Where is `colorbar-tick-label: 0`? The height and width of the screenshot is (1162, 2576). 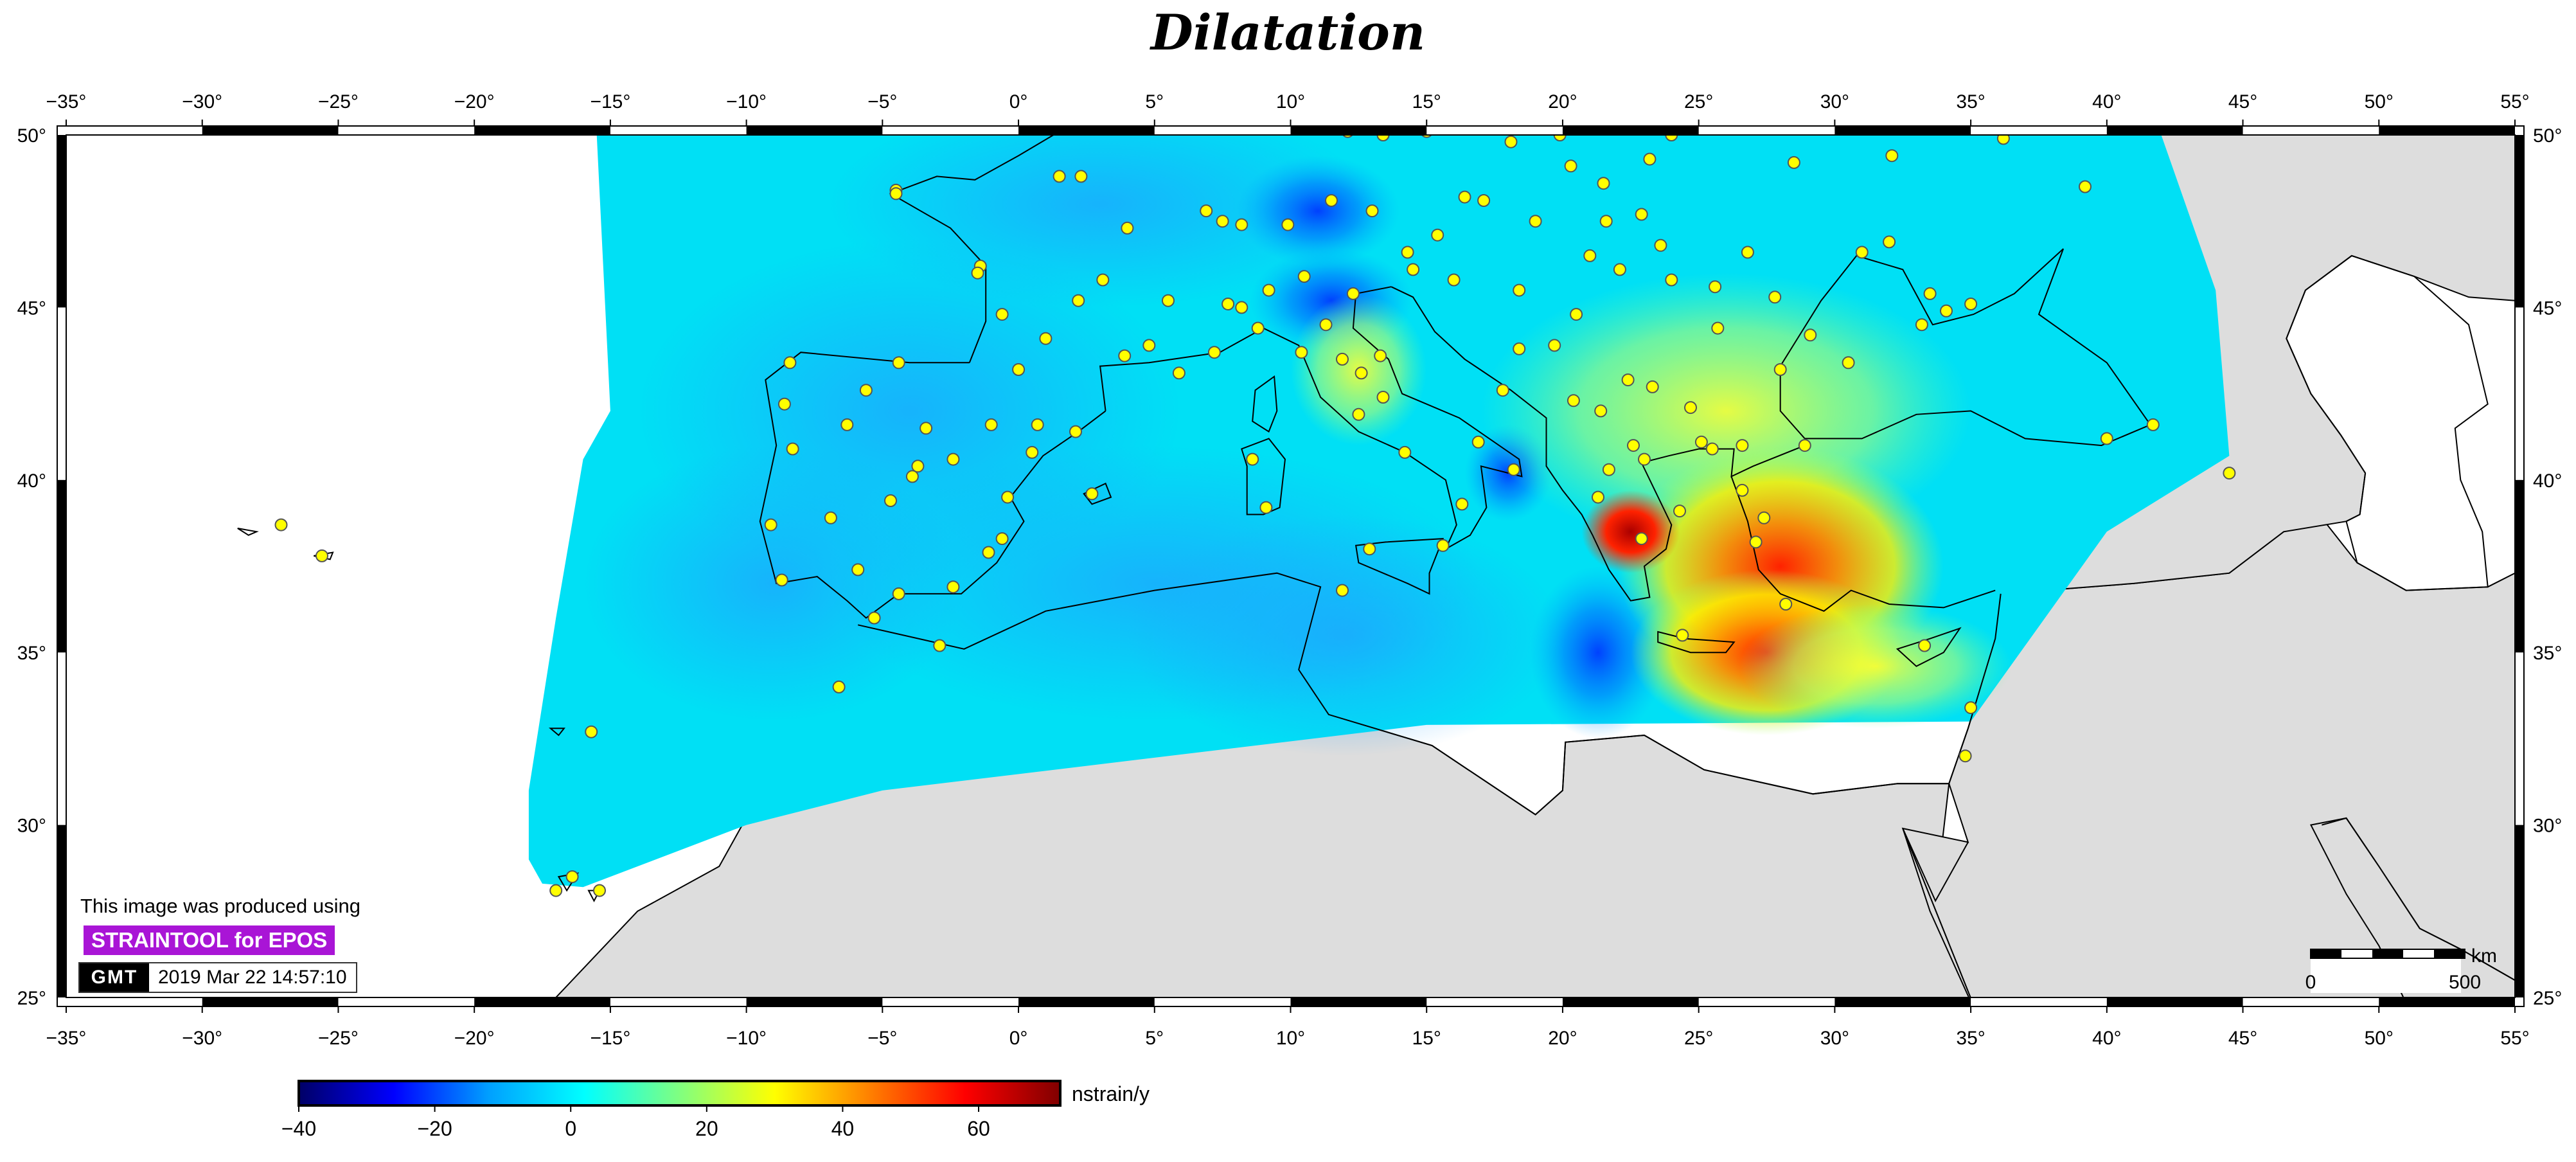 colorbar-tick-label: 0 is located at coordinates (571, 1129).